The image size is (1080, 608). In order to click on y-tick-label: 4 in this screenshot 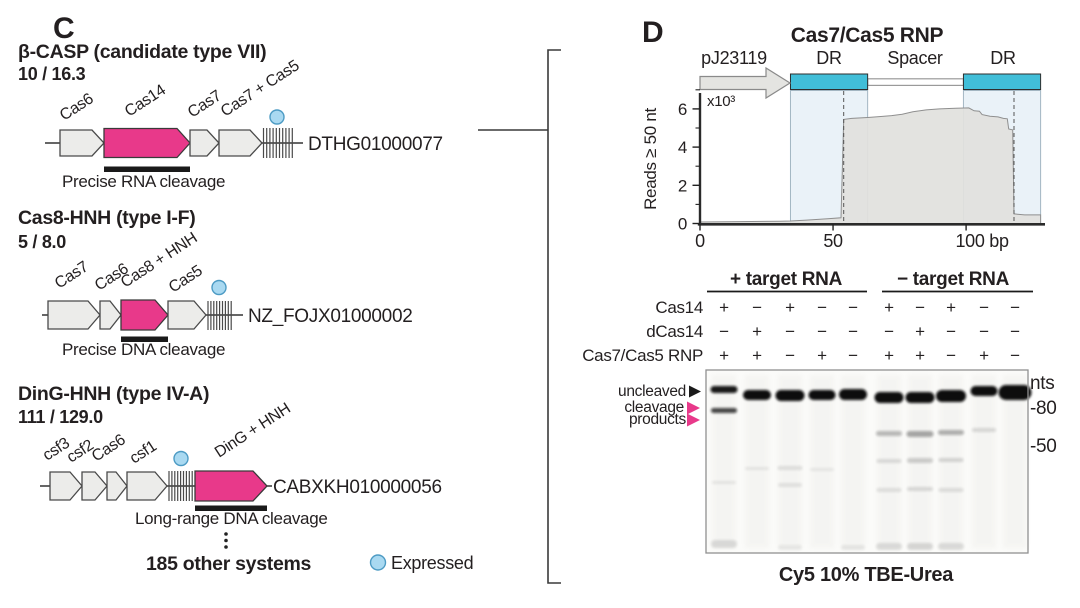, I will do `click(682, 147)`.